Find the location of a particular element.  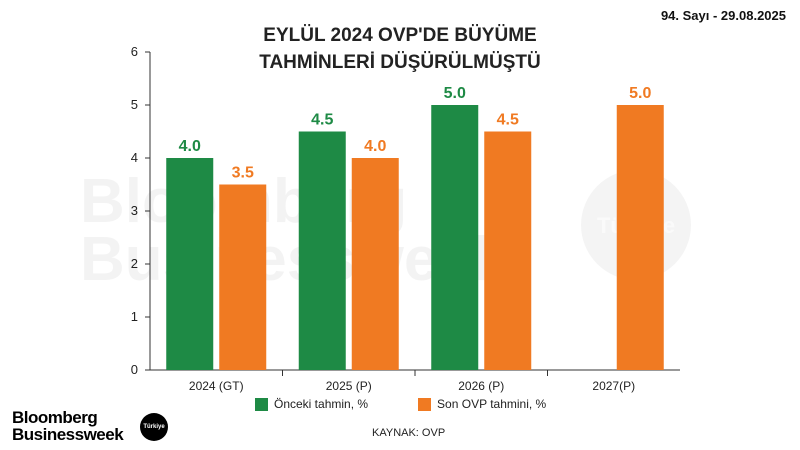

y-tick-label: 5 is located at coordinates (134, 104).